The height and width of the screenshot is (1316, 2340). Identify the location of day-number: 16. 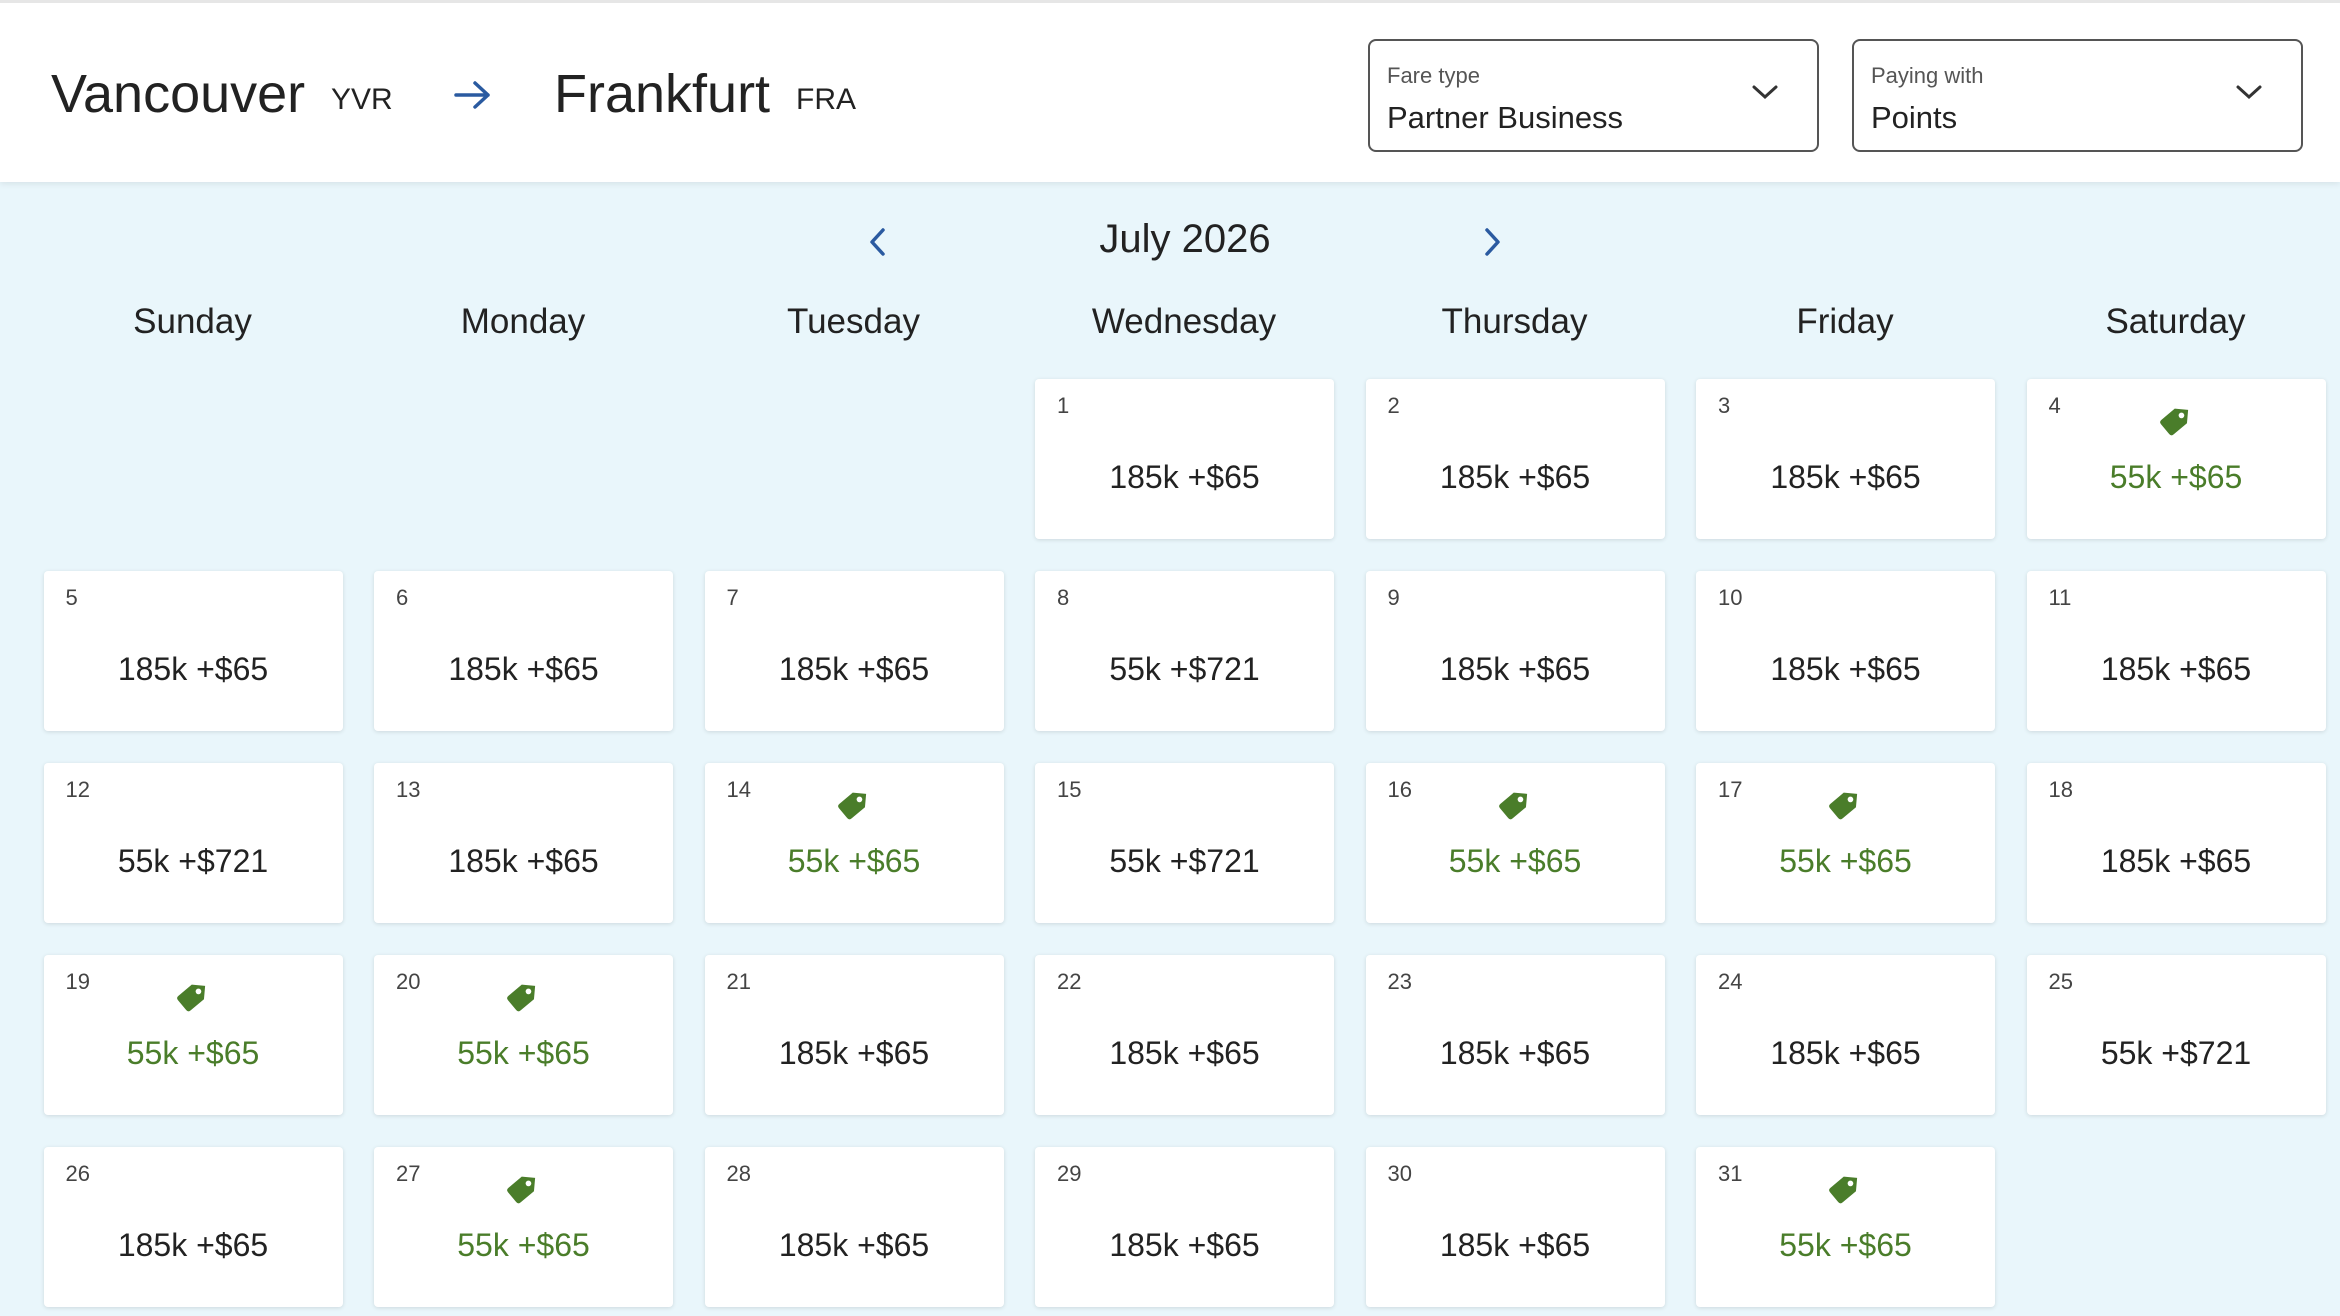
(1399, 789).